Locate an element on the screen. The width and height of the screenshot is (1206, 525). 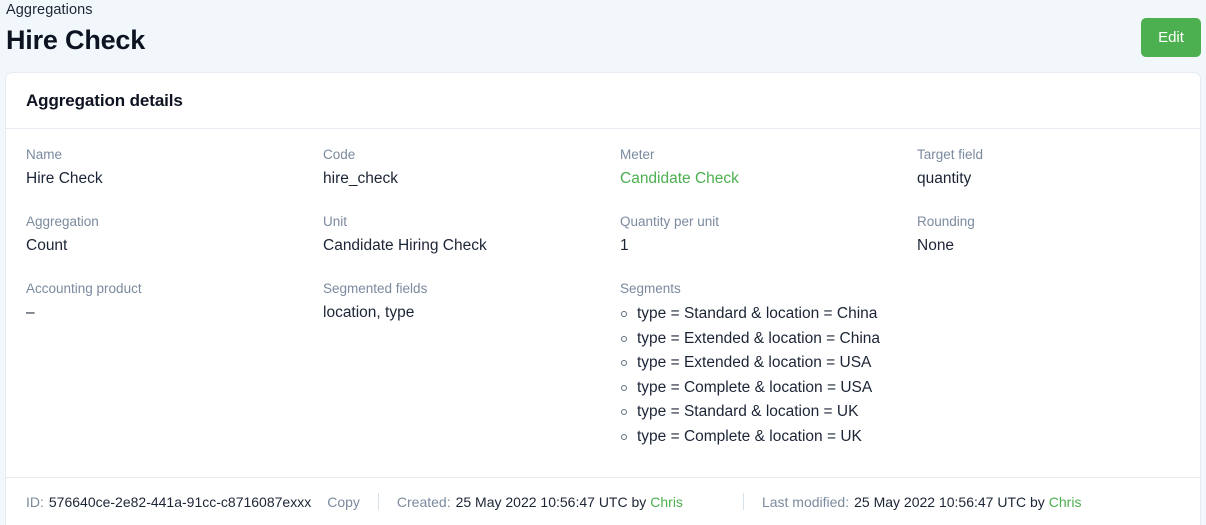
created-value: 25 May 2022 10:56:47 UTC by is located at coordinates (551, 501).